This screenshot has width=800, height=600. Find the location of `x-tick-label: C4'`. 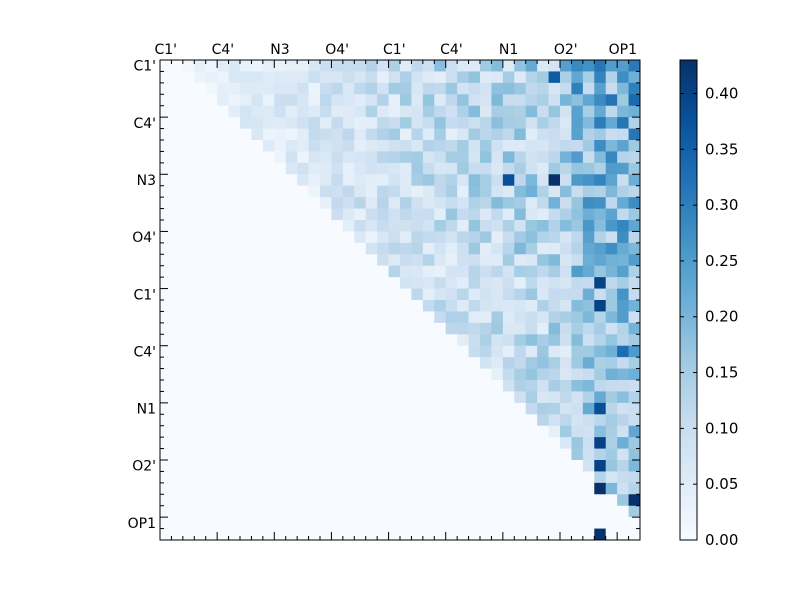

x-tick-label: C4' is located at coordinates (451, 50).